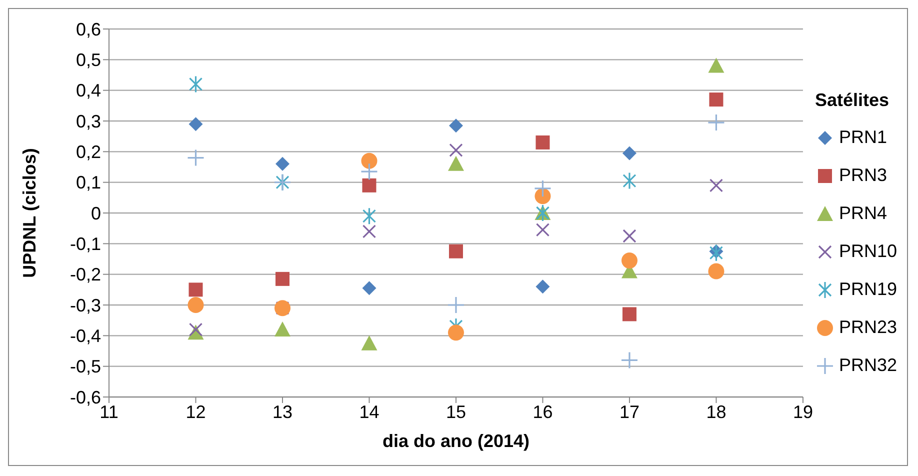  What do you see at coordinates (867, 365) in the screenshot?
I see `legend-label: PRN32` at bounding box center [867, 365].